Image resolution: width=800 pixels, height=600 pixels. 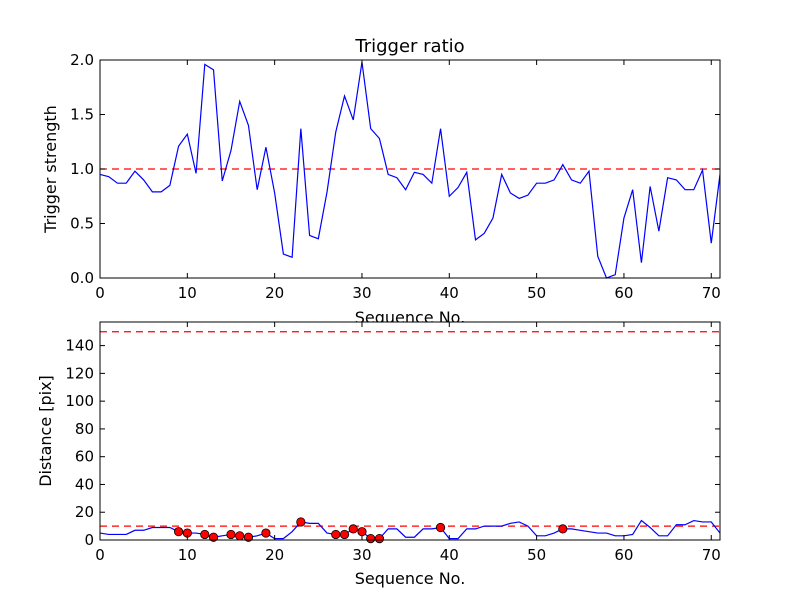 What do you see at coordinates (536, 293) in the screenshot?
I see `trigger-x-tick-label: 50` at bounding box center [536, 293].